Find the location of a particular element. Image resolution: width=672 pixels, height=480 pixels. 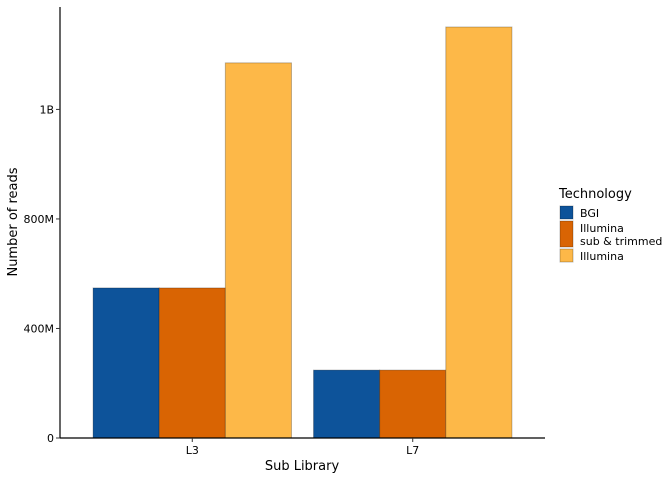

legend-label: BGI is located at coordinates (589, 213).